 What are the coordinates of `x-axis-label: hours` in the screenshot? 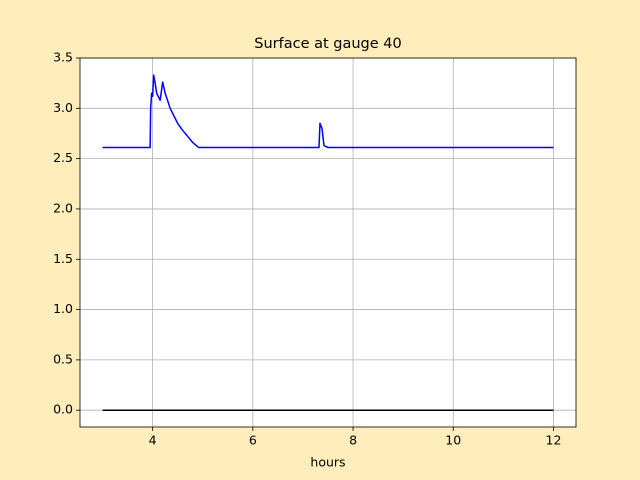 It's located at (327, 462).